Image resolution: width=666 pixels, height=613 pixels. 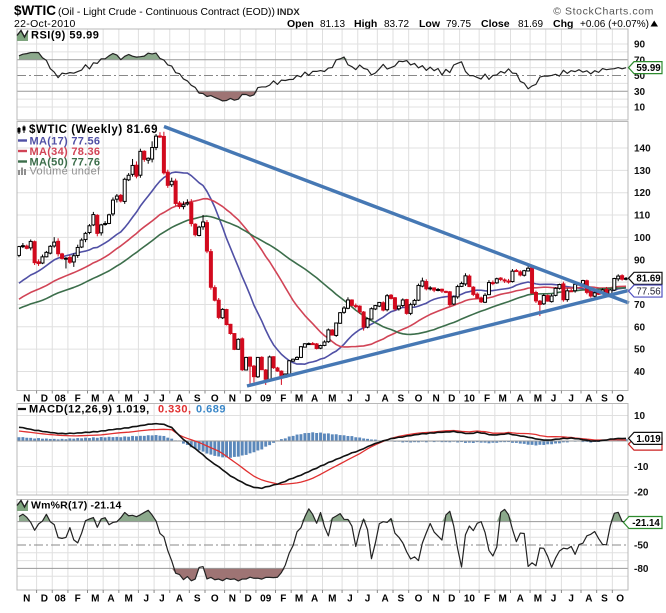 What do you see at coordinates (65, 152) in the screenshot?
I see `svg-text: MA(34) 78.36` at bounding box center [65, 152].